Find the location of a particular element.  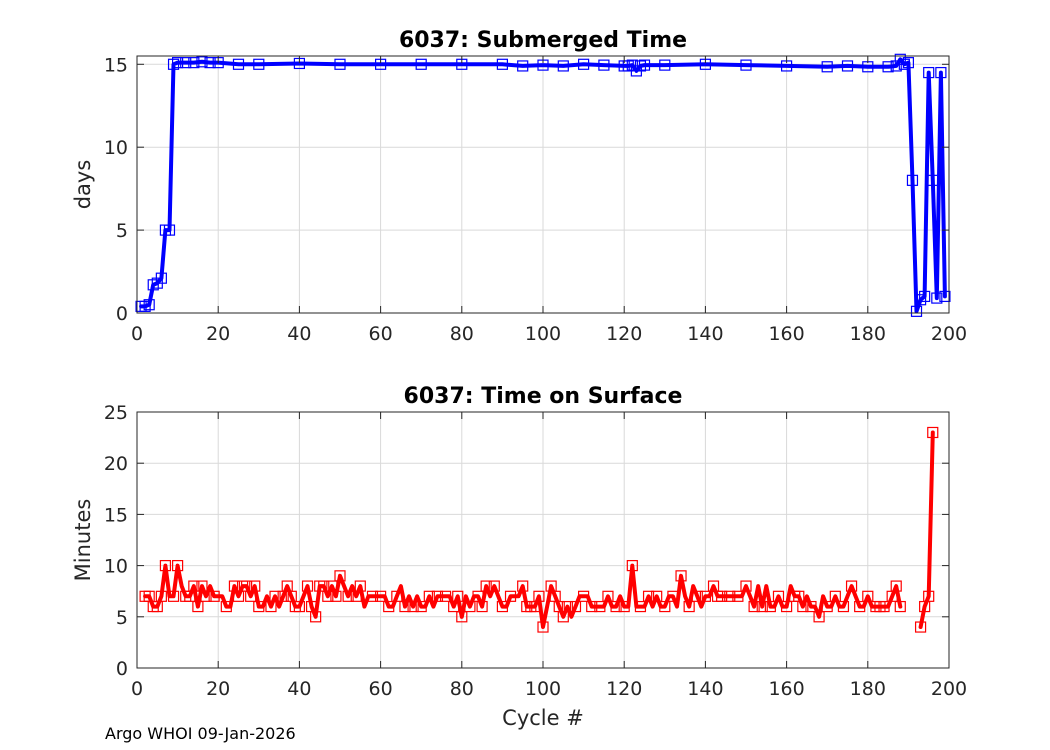

submerged-time-ylabel: days is located at coordinates (83, 185).